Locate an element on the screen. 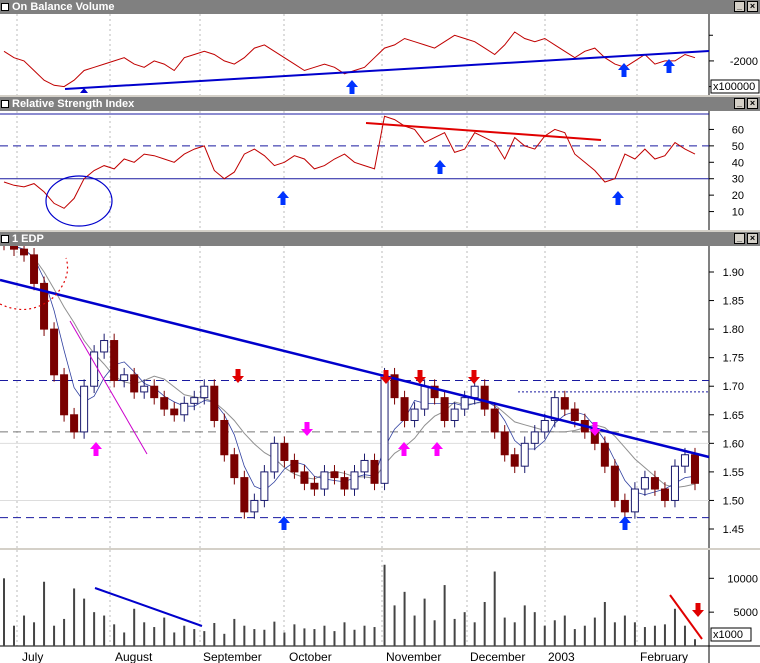 The height and width of the screenshot is (663, 760). scale-label-box is located at coordinates (735, 86).